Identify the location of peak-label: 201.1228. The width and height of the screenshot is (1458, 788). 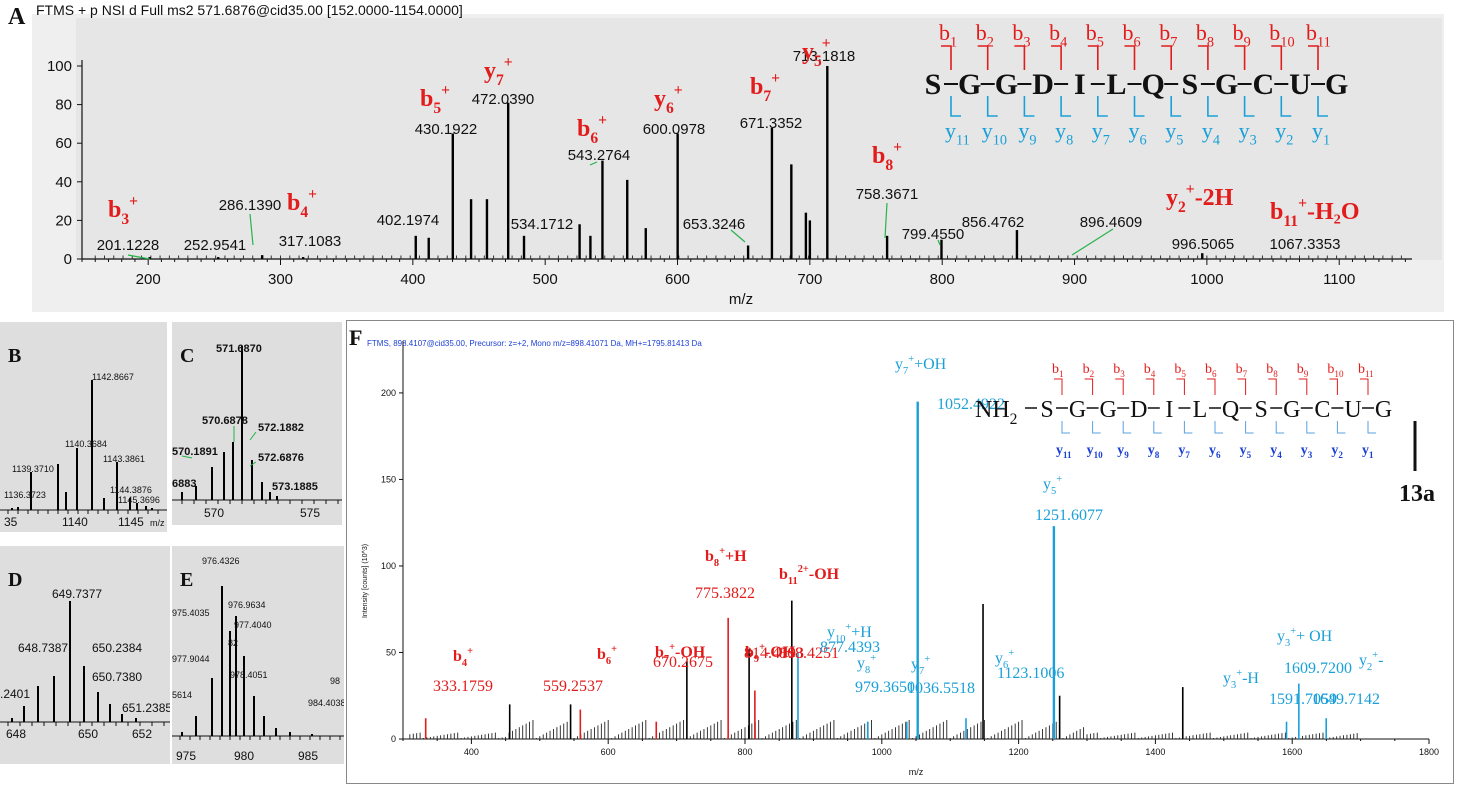
(128, 245).